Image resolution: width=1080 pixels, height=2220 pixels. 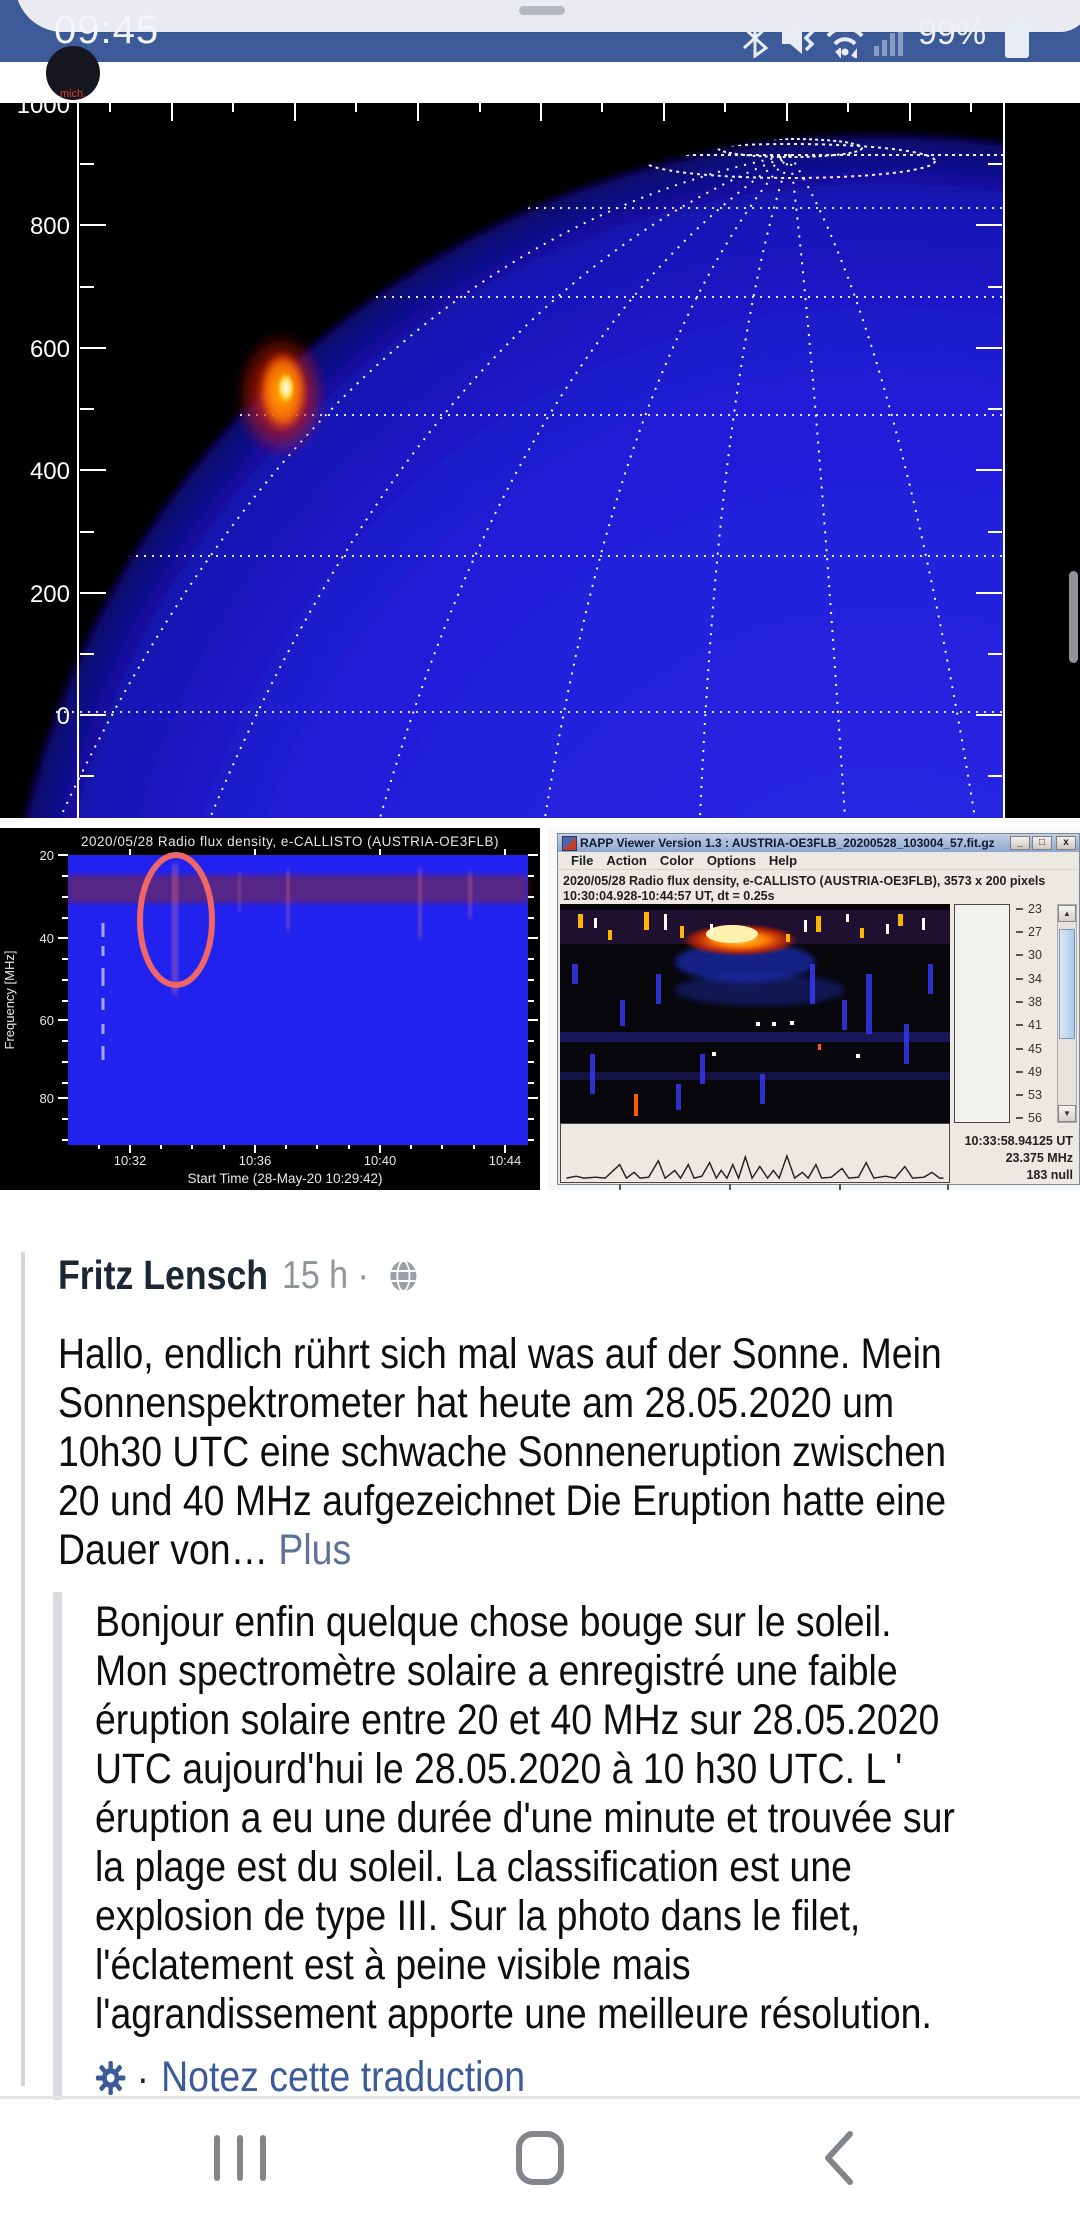 I want to click on gear-icon, so click(x=110, y=2078).